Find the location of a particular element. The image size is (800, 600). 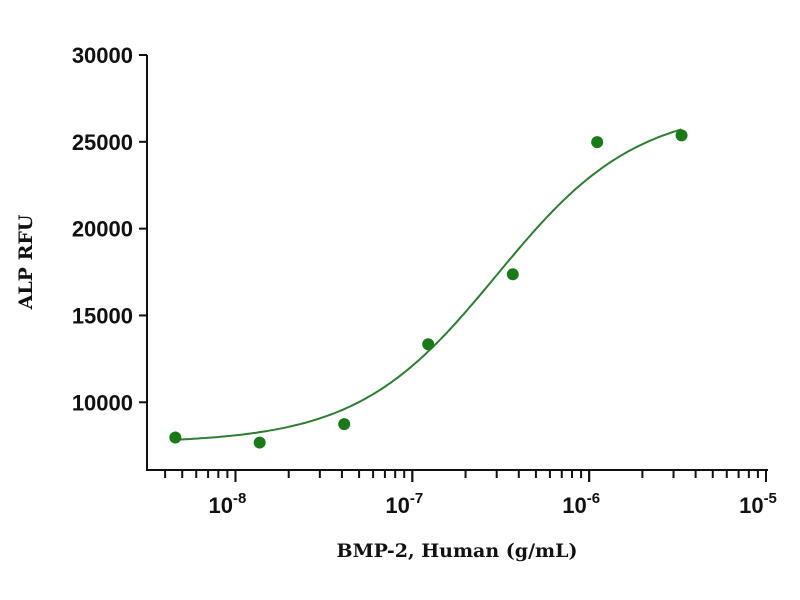

y-tick-label: 15000 is located at coordinates (102, 315).